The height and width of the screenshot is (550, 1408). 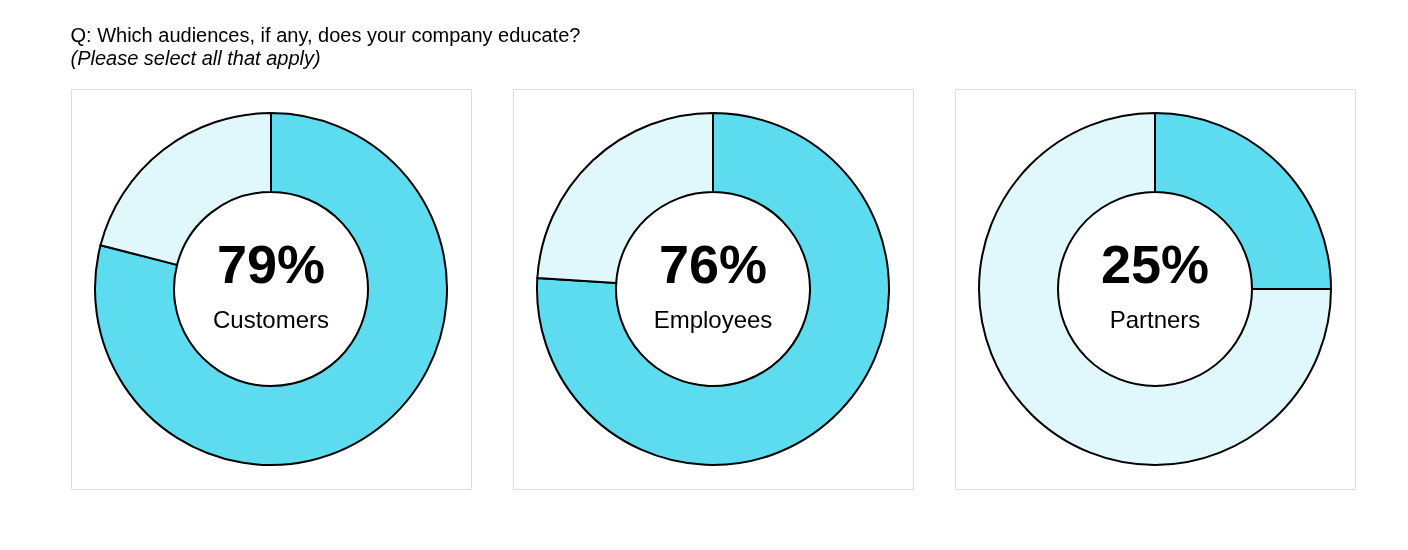 I want to click on slice-label: Partners, so click(x=1155, y=319).